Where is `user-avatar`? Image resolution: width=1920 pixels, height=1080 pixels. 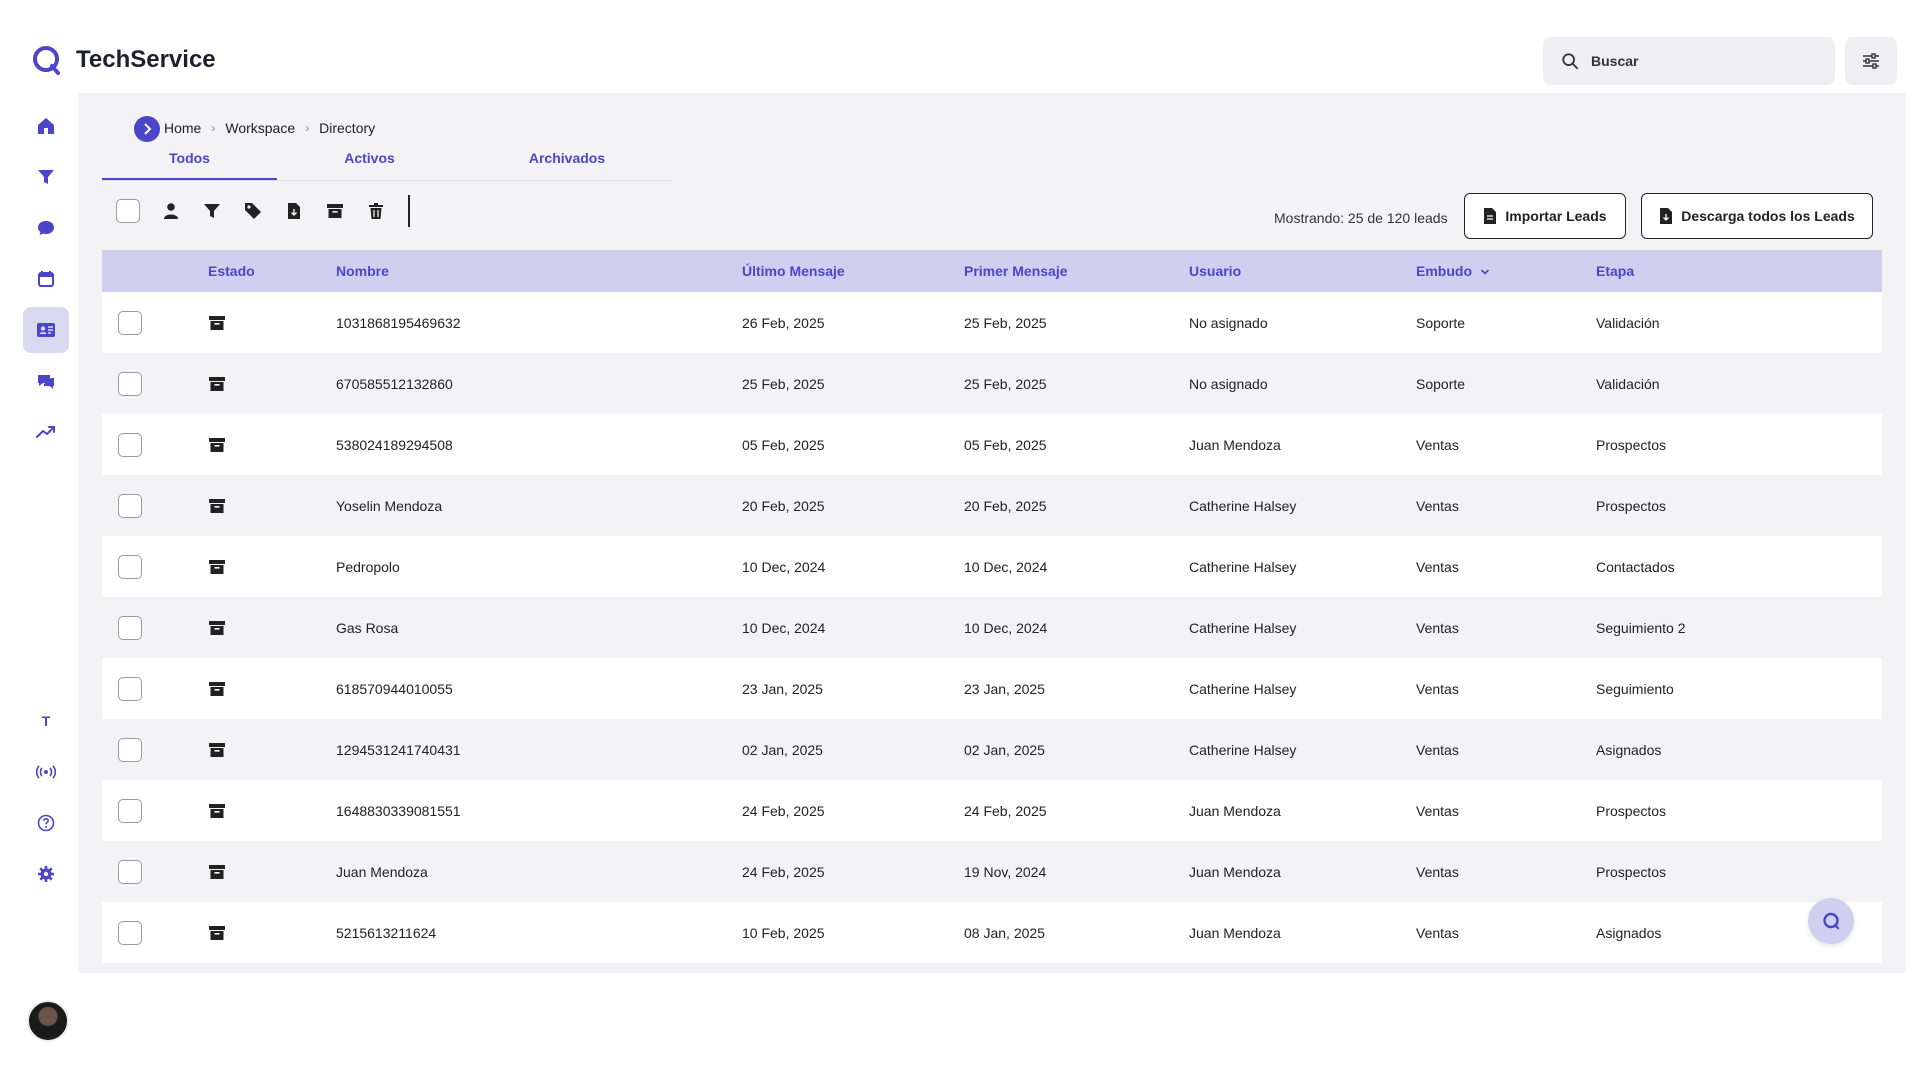 user-avatar is located at coordinates (48, 1021).